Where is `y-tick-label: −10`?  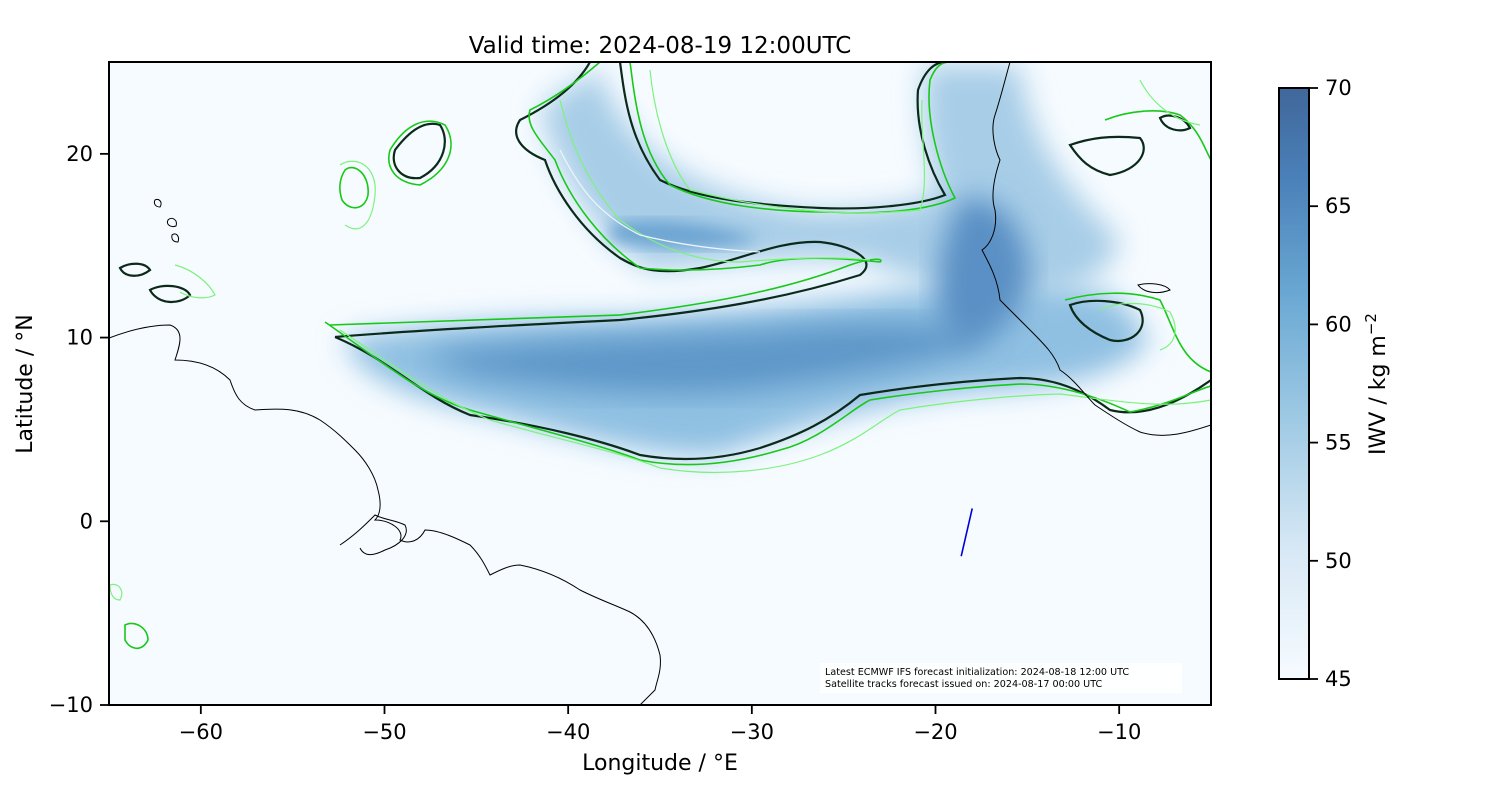 y-tick-label: −10 is located at coordinates (71, 705).